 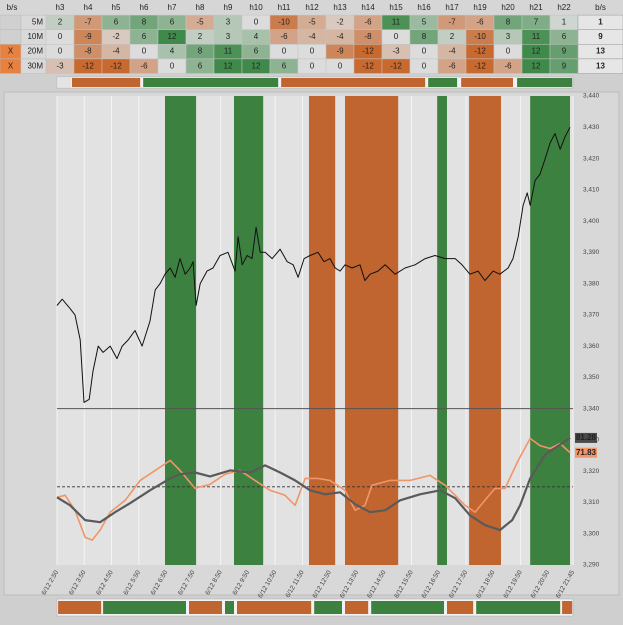 What do you see at coordinates (200, 22) in the screenshot?
I see `cell-value: -5` at bounding box center [200, 22].